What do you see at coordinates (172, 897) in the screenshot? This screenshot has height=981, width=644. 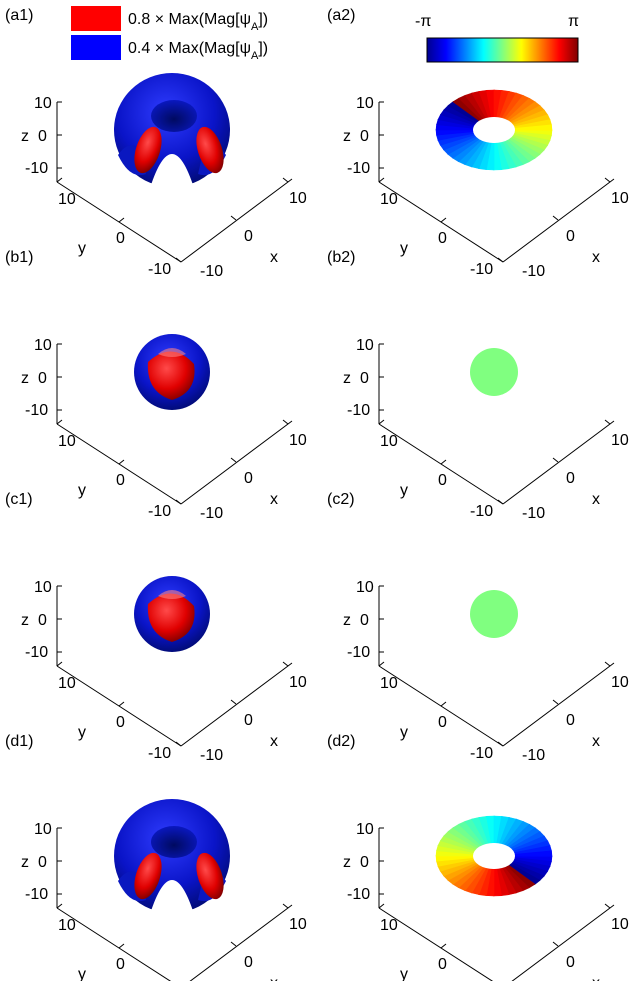 I see `cutaway-gap` at bounding box center [172, 897].